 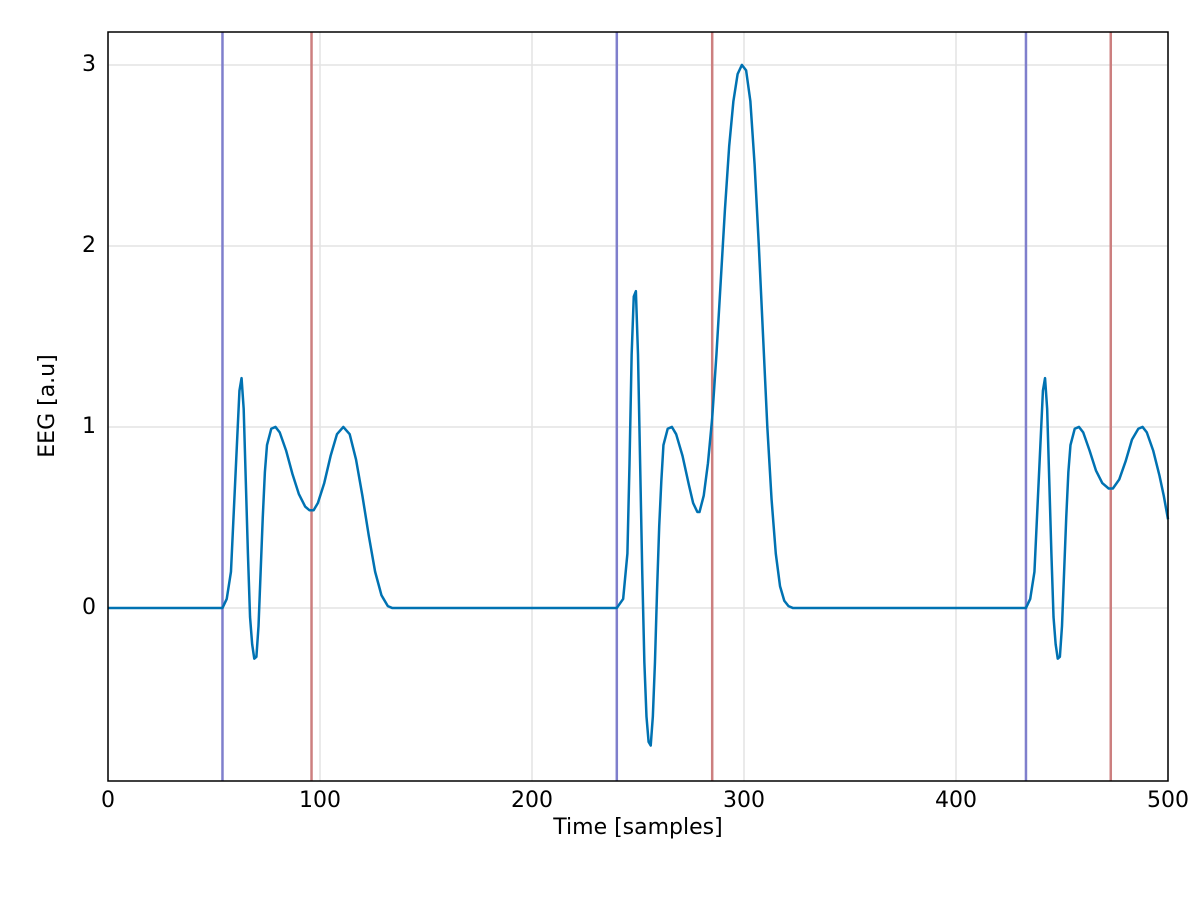 I want to click on x-tick-label: 0, so click(x=108, y=800).